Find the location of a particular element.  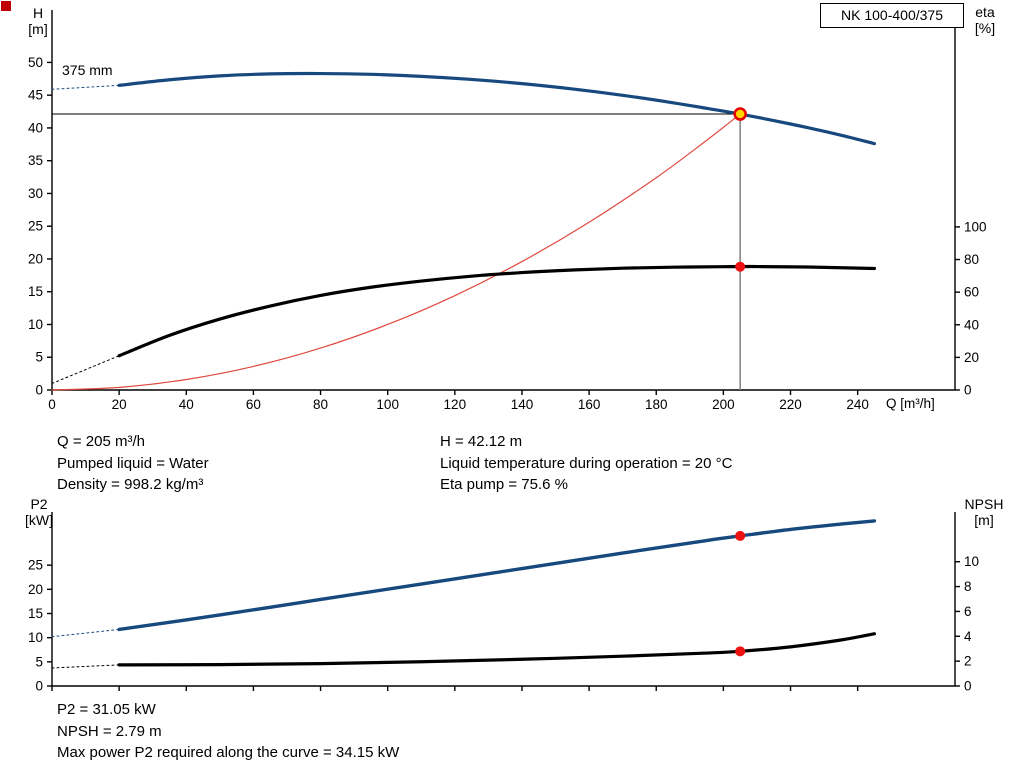

npsh-axis-units: [m] is located at coordinates (984, 520).